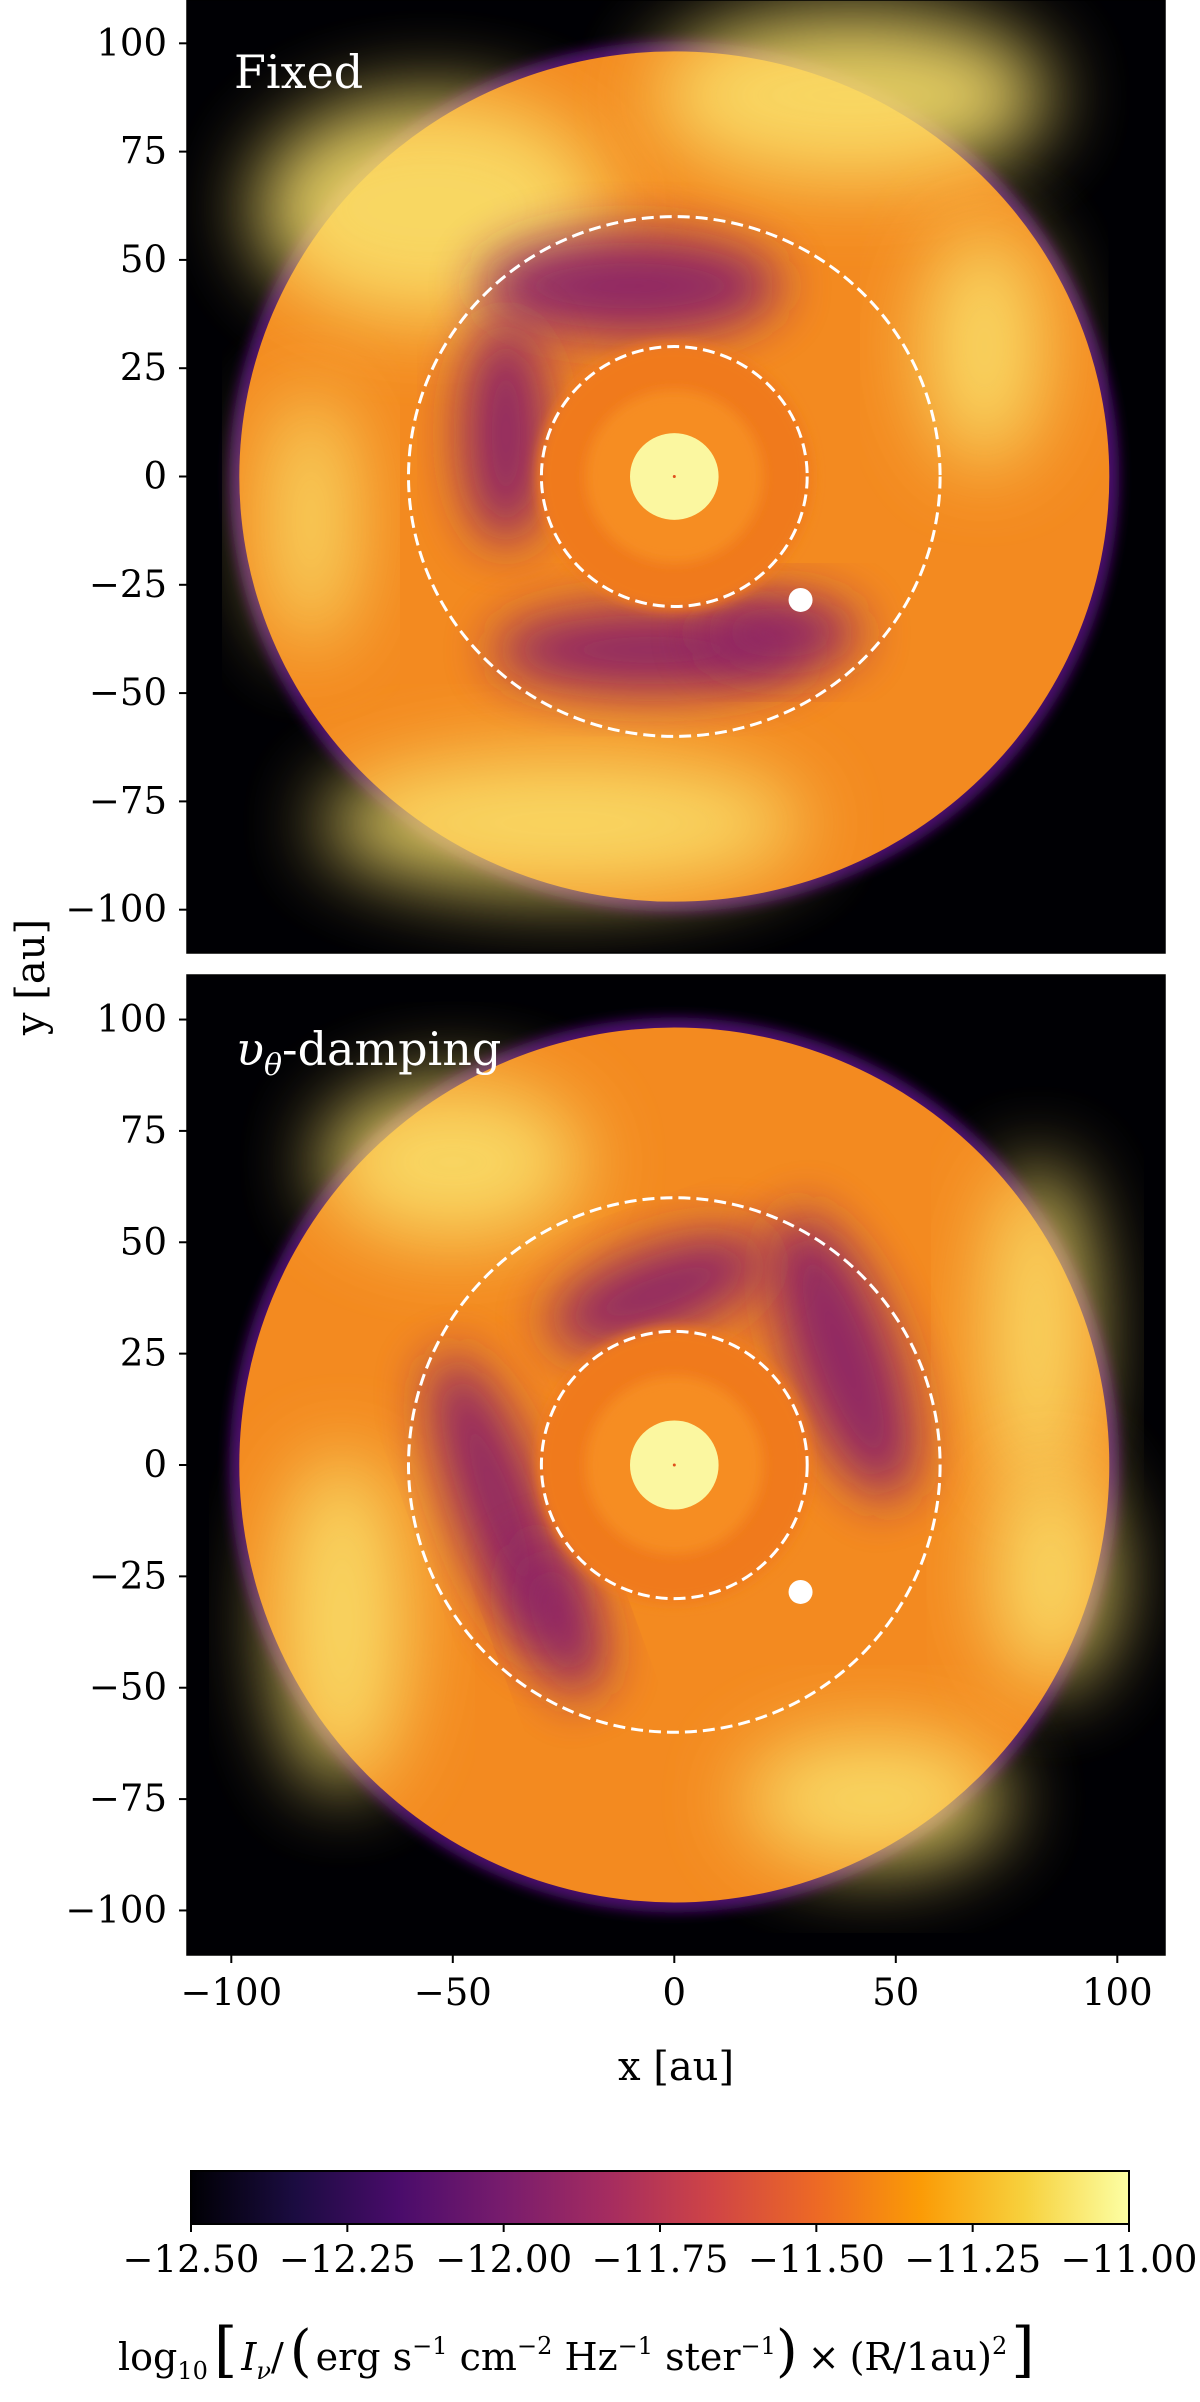  What do you see at coordinates (1117, 1992) in the screenshot?
I see `x-tick-label: 100` at bounding box center [1117, 1992].